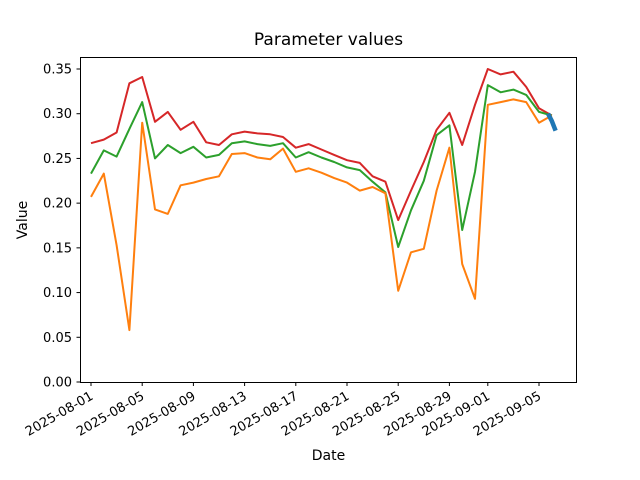  What do you see at coordinates (57, 383) in the screenshot?
I see `y-tick-label: 0.00` at bounding box center [57, 383].